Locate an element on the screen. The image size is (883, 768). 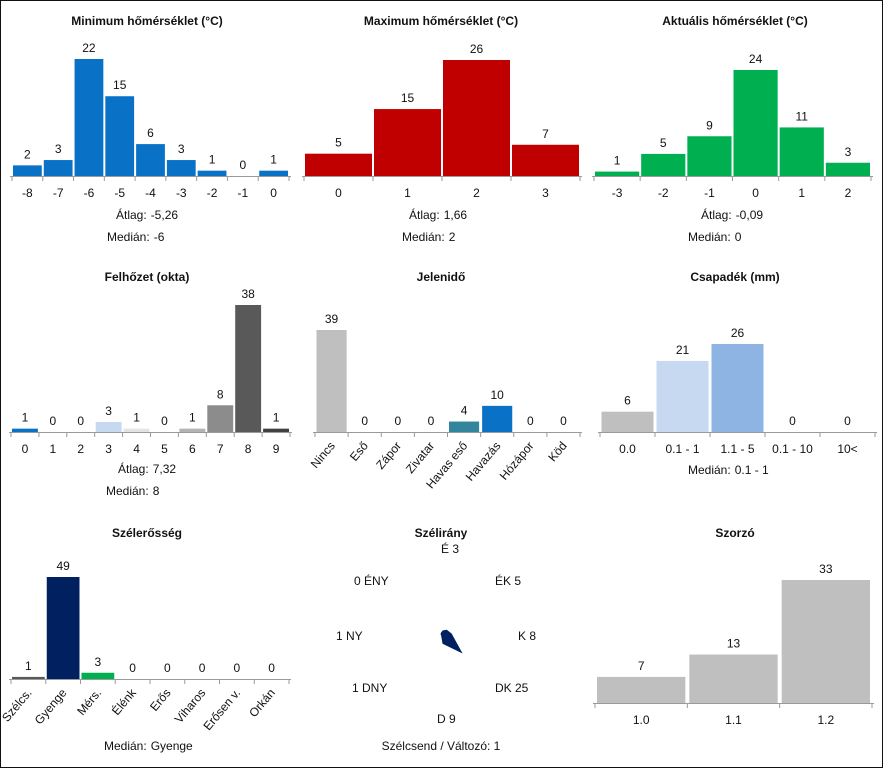
wind-dir-chart: É 3 ÉK 5 K 8 DK 25 D 9 1 DNY 1 NY 0 ÉNY is located at coordinates (436, 633).